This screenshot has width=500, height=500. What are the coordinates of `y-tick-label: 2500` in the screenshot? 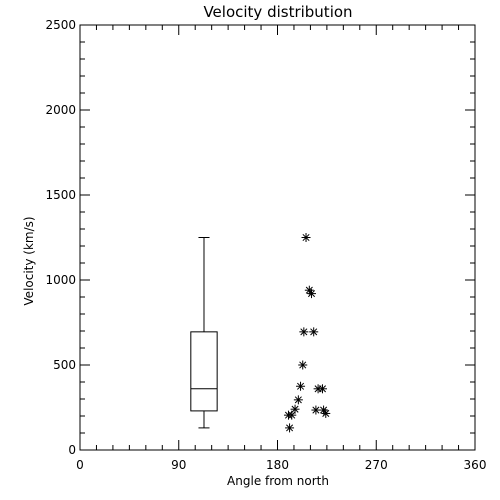 It's located at (60, 25).